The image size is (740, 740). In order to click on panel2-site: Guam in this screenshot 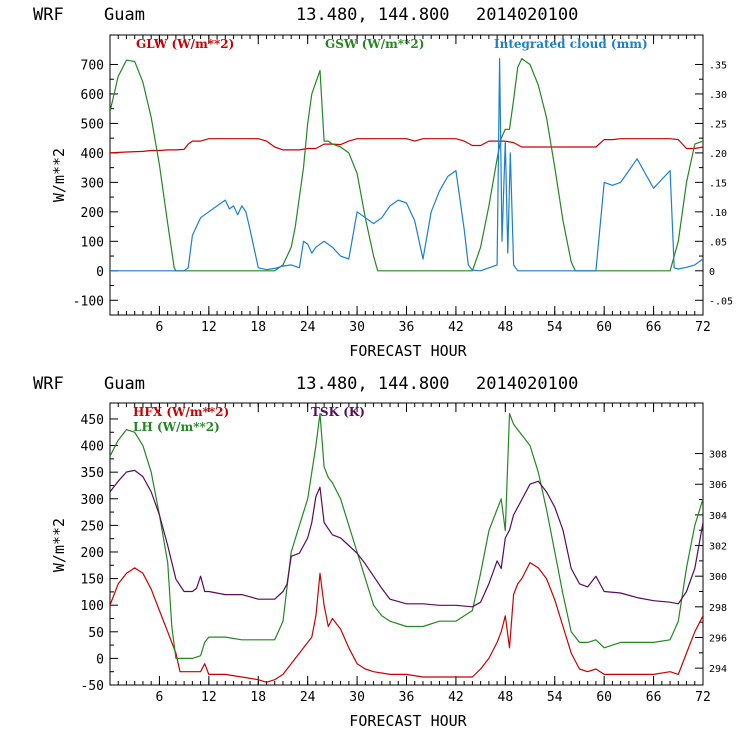, I will do `click(124, 384)`.